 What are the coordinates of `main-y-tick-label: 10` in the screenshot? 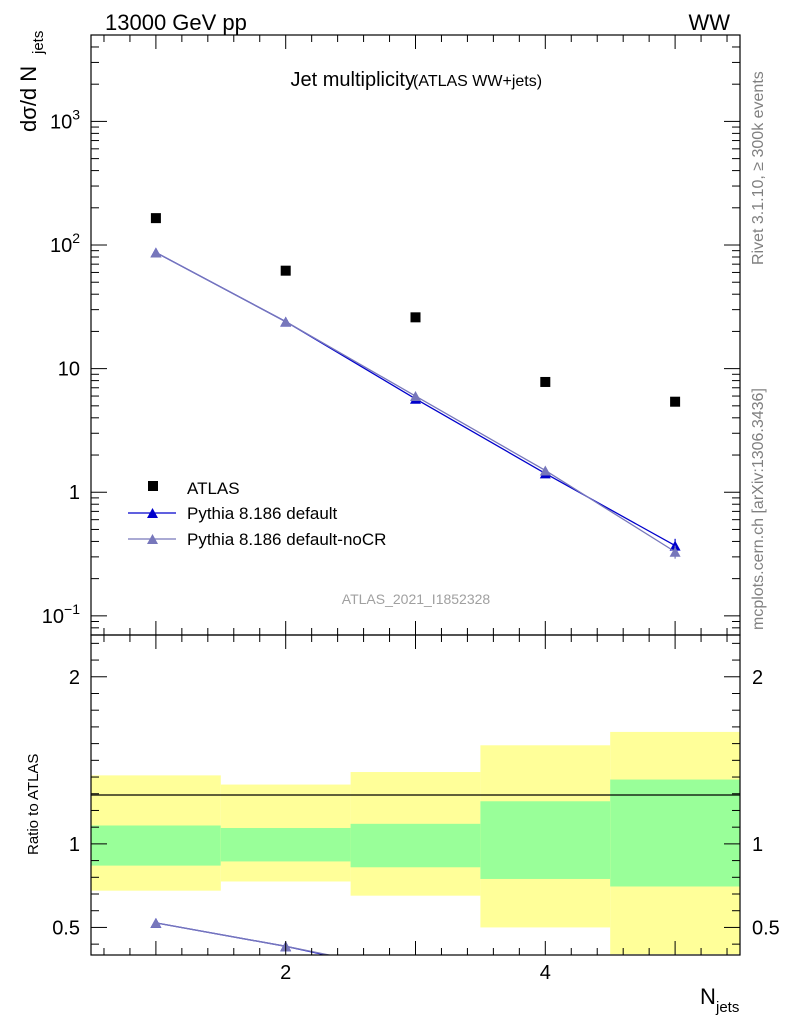 It's located at (69, 370).